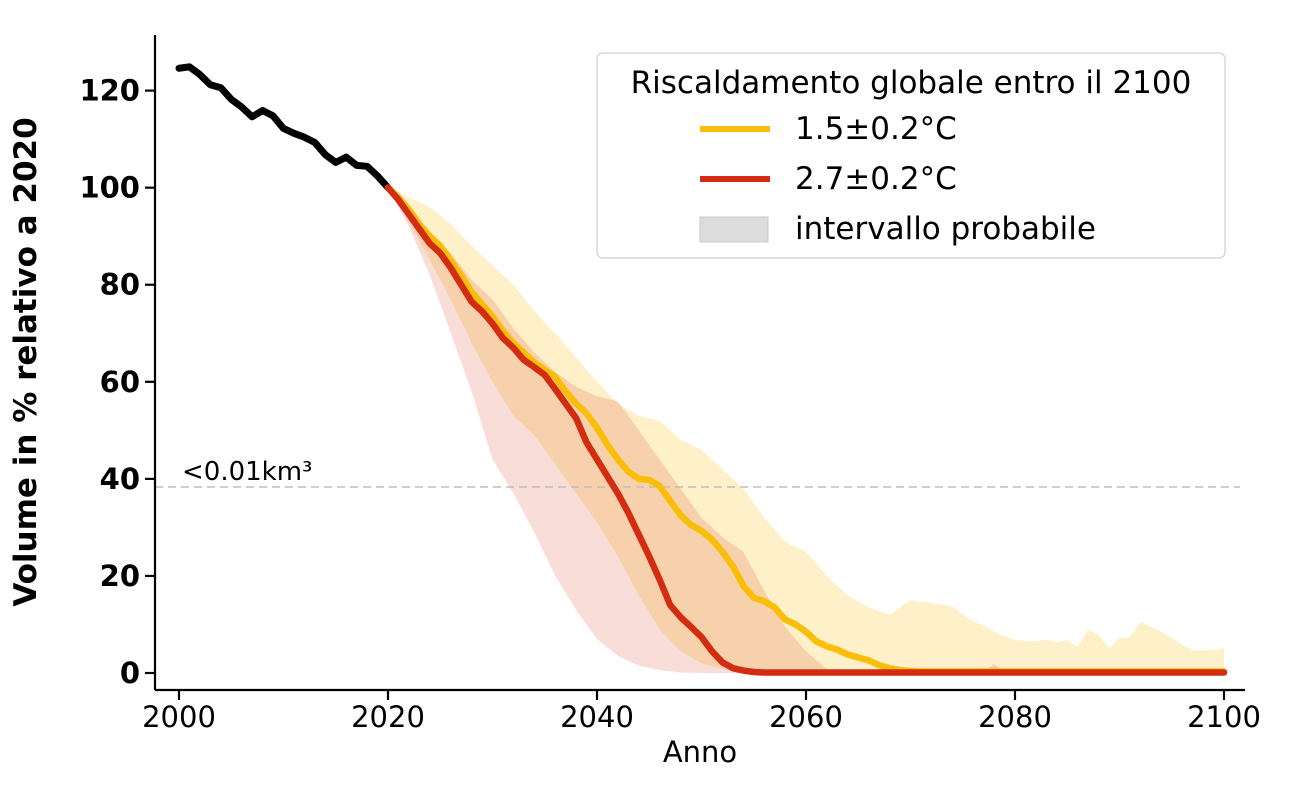 The height and width of the screenshot is (800, 1300). Describe the element at coordinates (876, 179) in the screenshot. I see `legend-label-2-7c: 2.7±0.2°C` at that location.